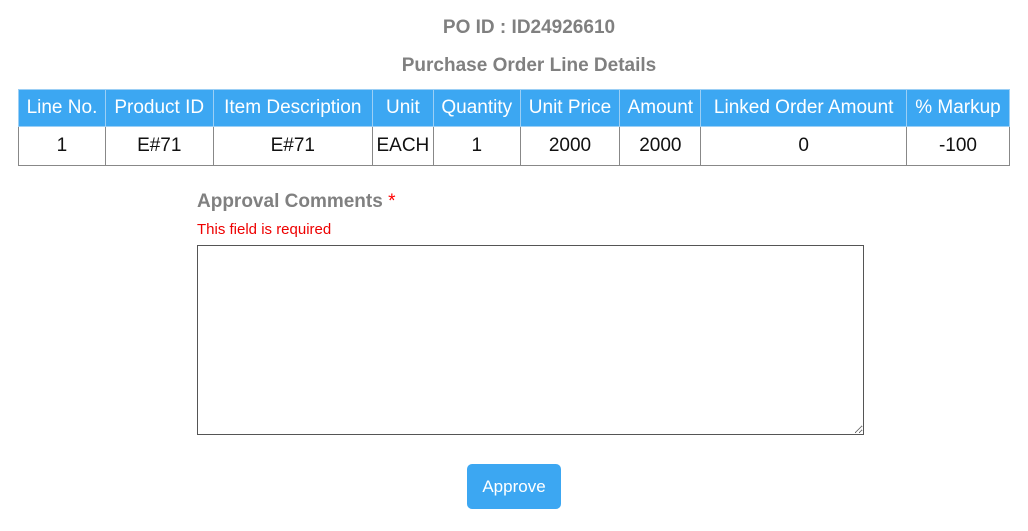  I want to click on column-header: Product ID, so click(159, 108).